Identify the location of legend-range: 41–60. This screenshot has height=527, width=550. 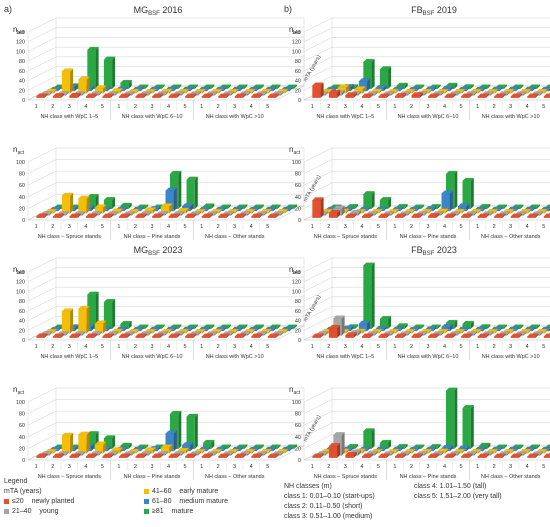
(162, 491).